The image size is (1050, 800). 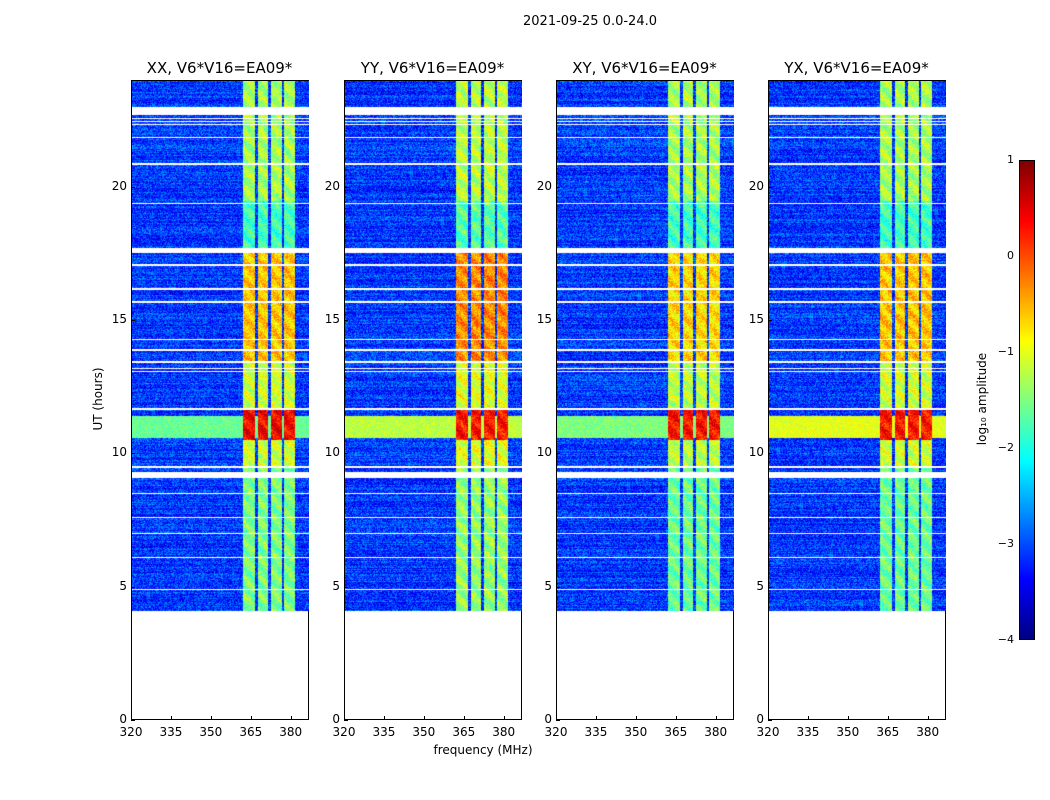 What do you see at coordinates (1010, 159) in the screenshot?
I see `colorbar-tick-label: 1` at bounding box center [1010, 159].